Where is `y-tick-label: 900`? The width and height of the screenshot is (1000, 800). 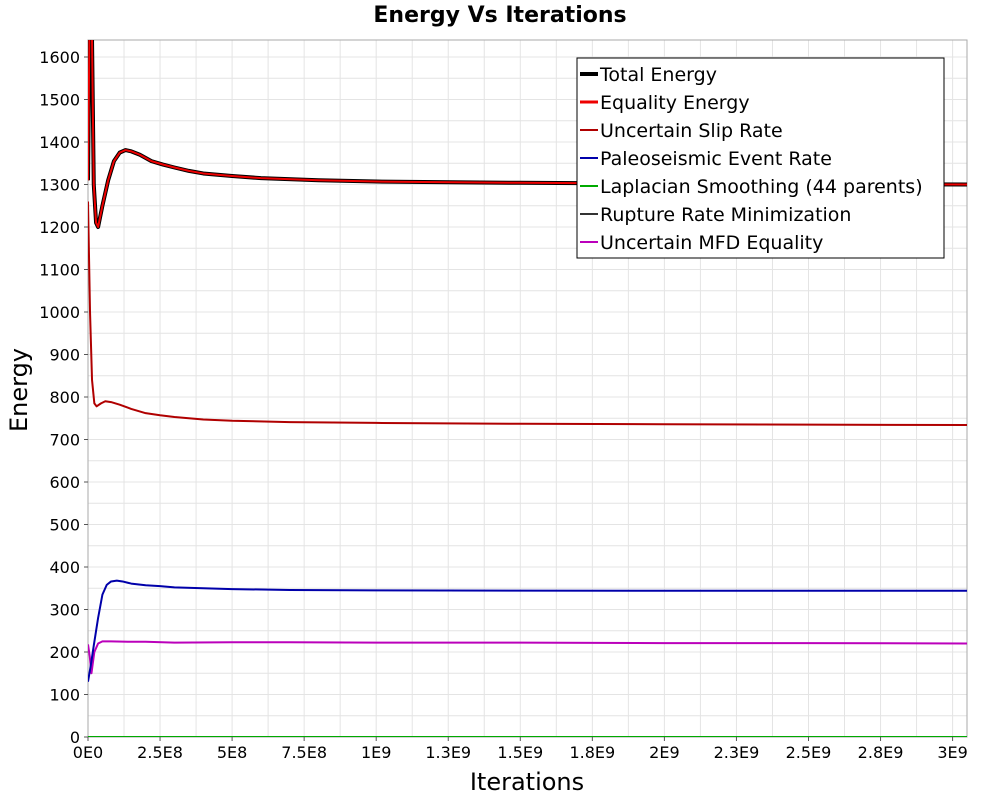
y-tick-label: 900 is located at coordinates (64, 355).